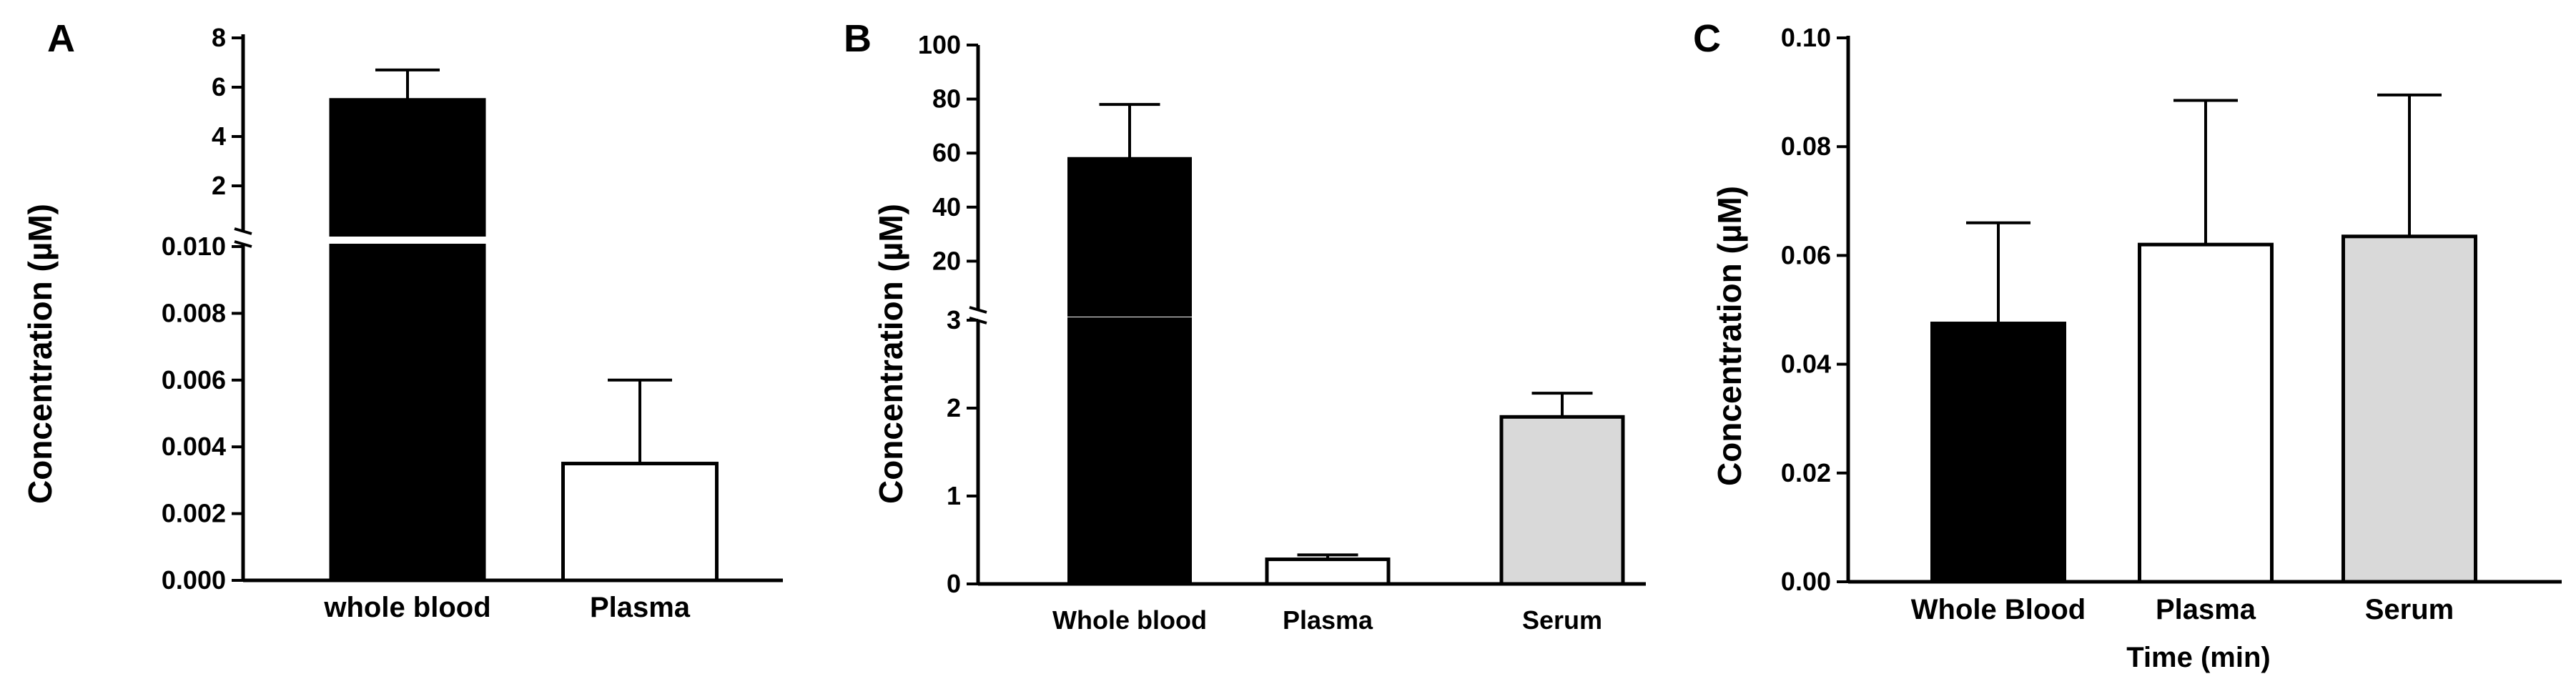 This screenshot has width=2576, height=694. I want to click on y-tick-label-c-0-2: 0.04, so click(1806, 364).